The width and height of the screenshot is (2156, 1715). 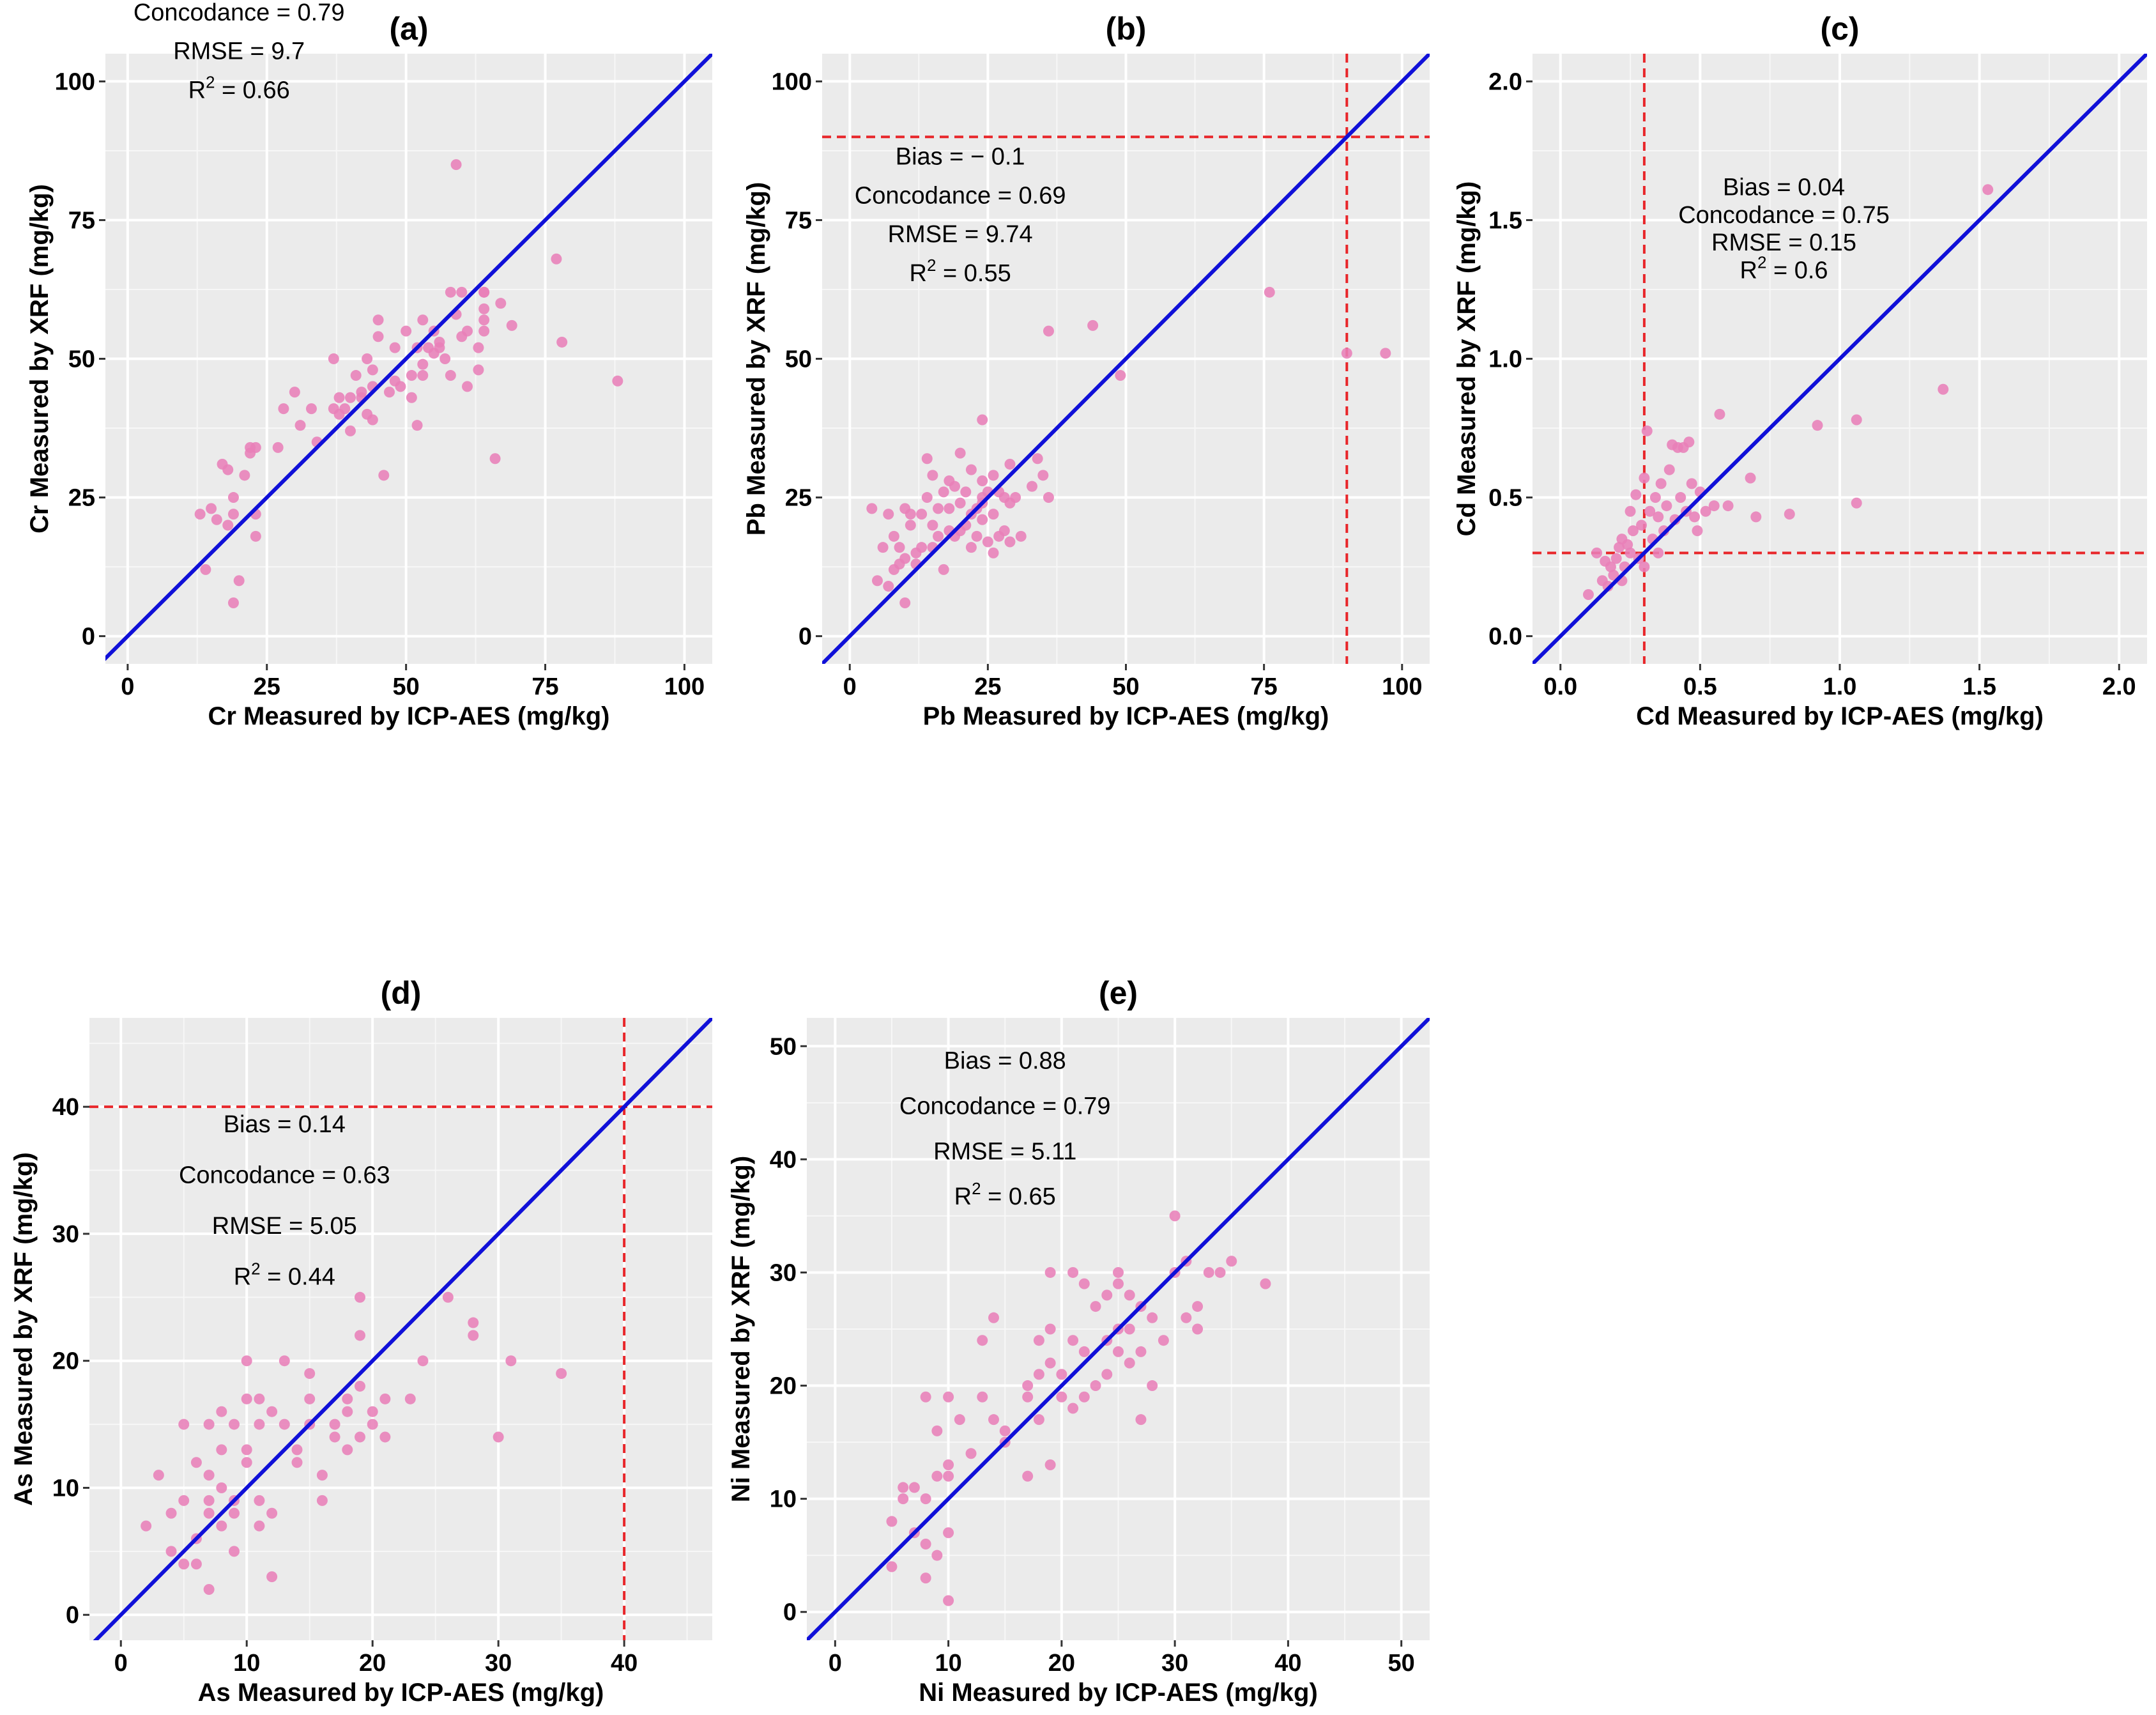 I want to click on y-tick-label: 100, so click(x=75, y=81).